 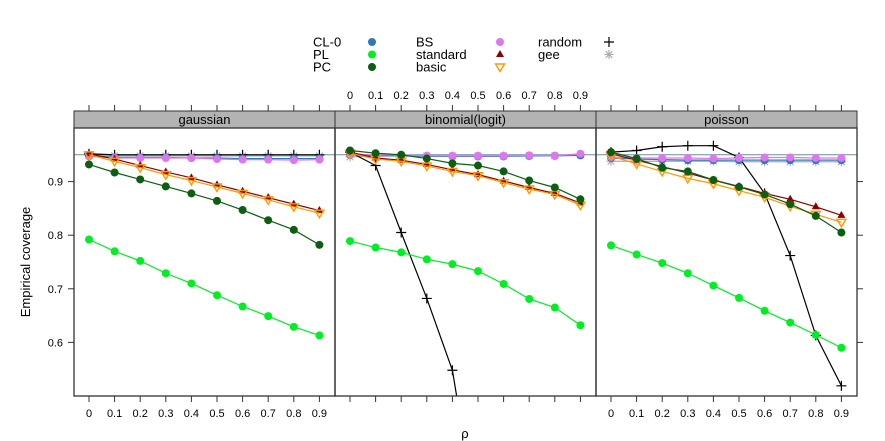 What do you see at coordinates (431, 67) in the screenshot?
I see `legend-label: basic` at bounding box center [431, 67].